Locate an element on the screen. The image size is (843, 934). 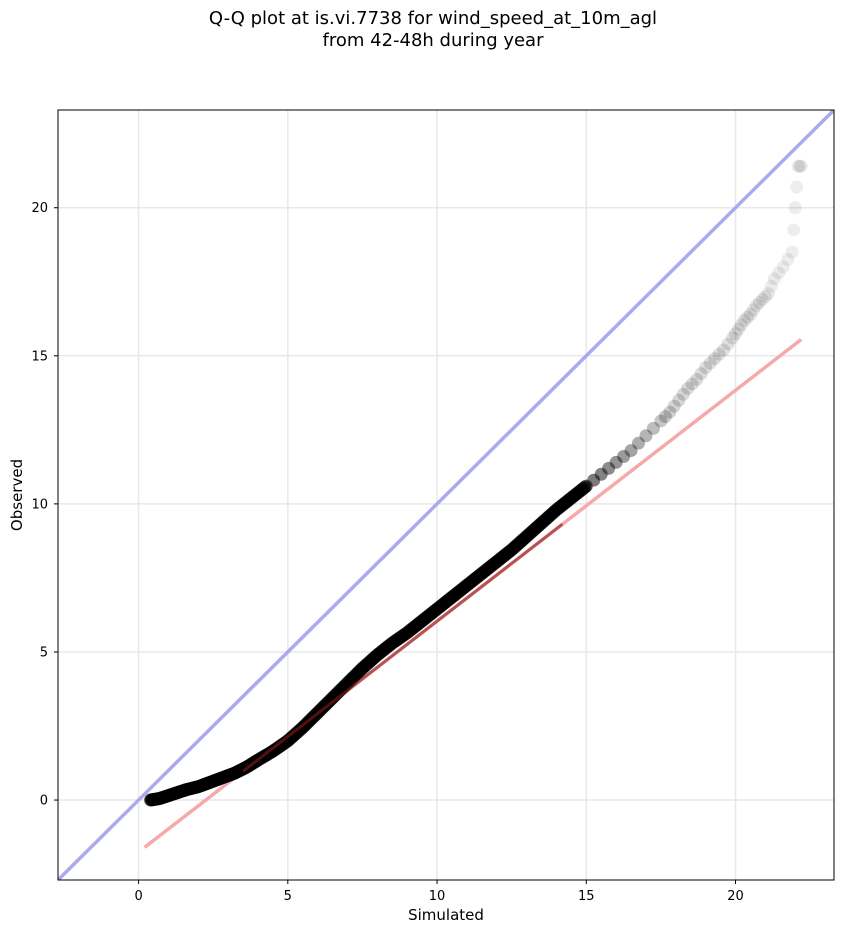
x-tick-label: 0 is located at coordinates (138, 896).